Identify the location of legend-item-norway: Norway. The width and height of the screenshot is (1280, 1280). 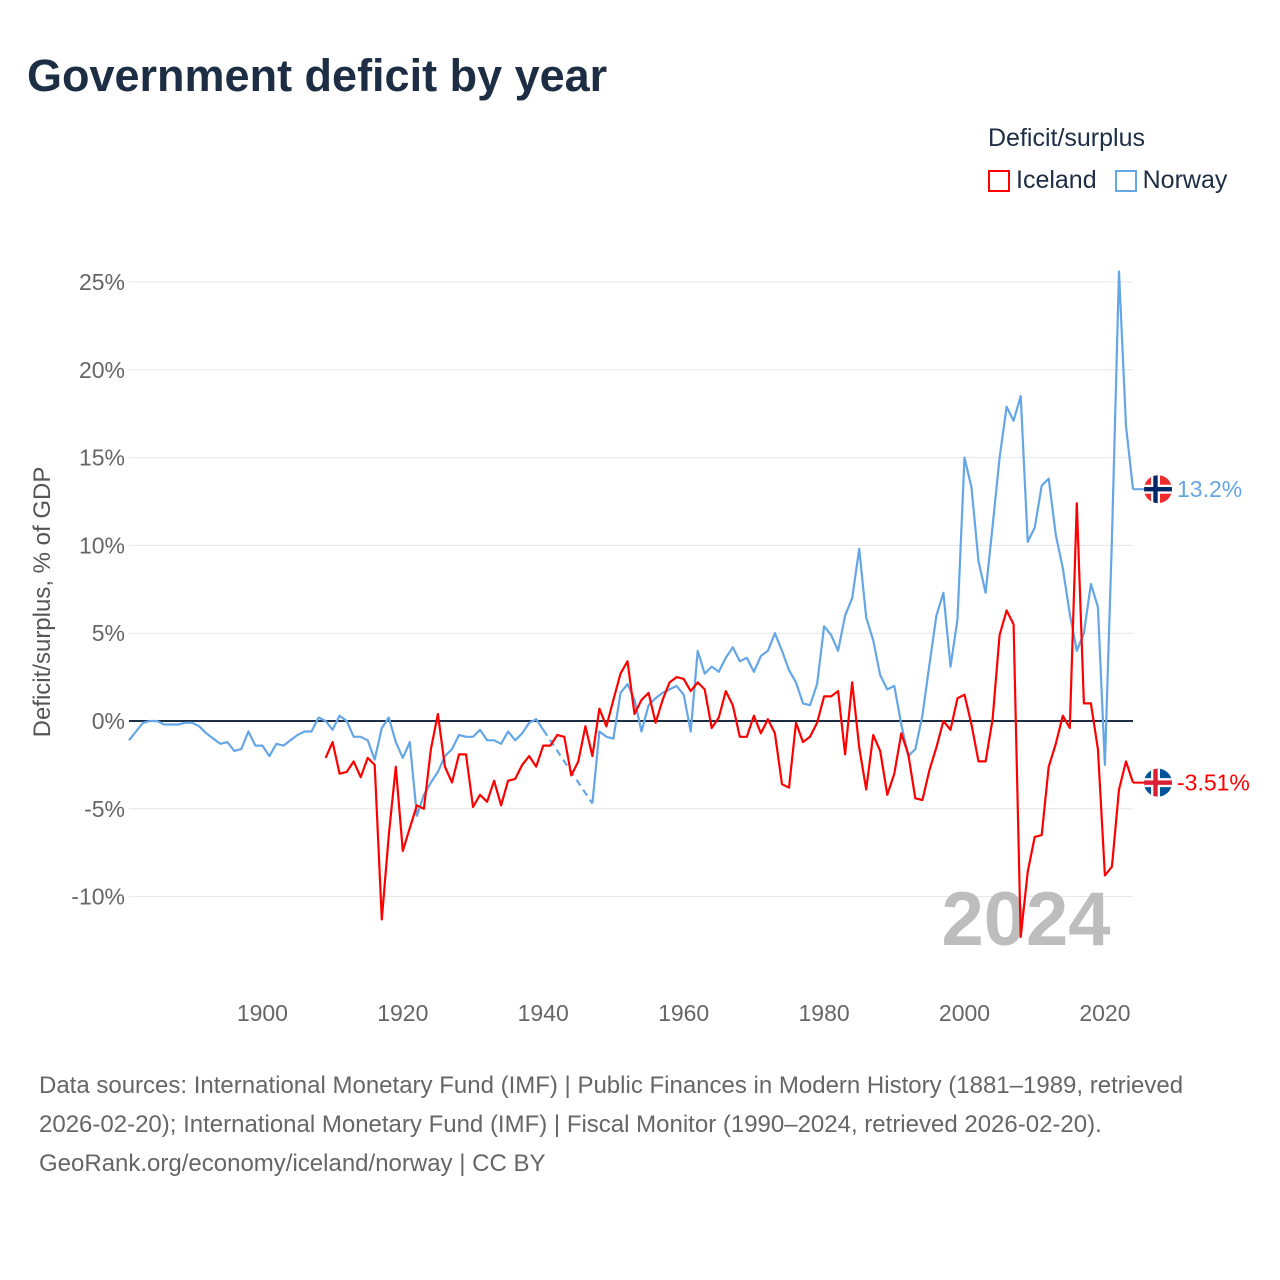
(1171, 180).